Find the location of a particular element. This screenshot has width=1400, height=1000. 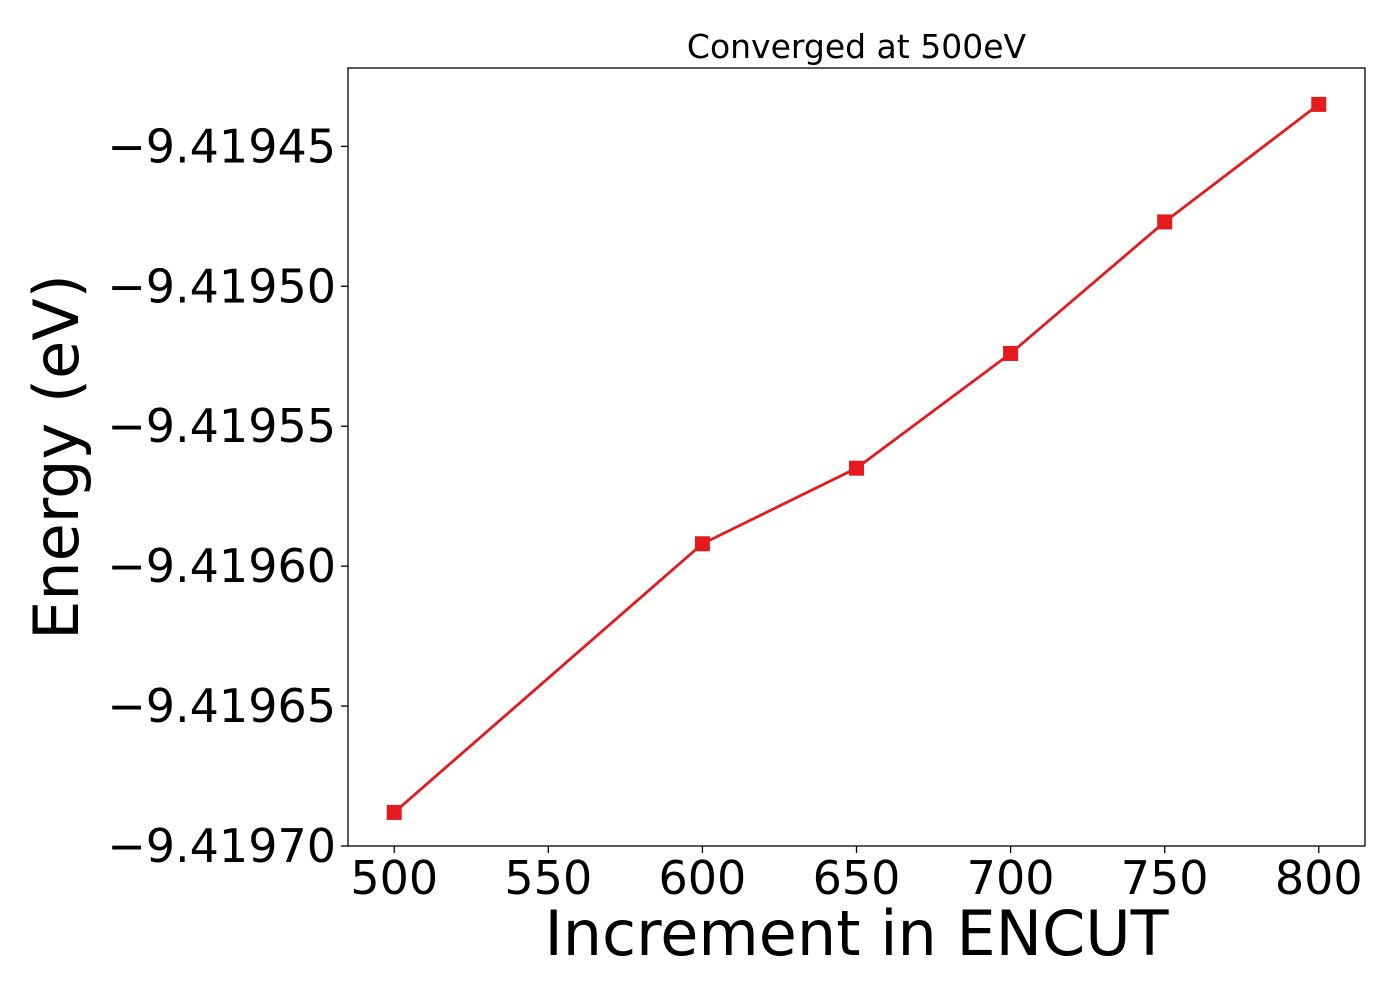

x-axis: 500 550 600 650 700 750 800 is located at coordinates (856, 875).